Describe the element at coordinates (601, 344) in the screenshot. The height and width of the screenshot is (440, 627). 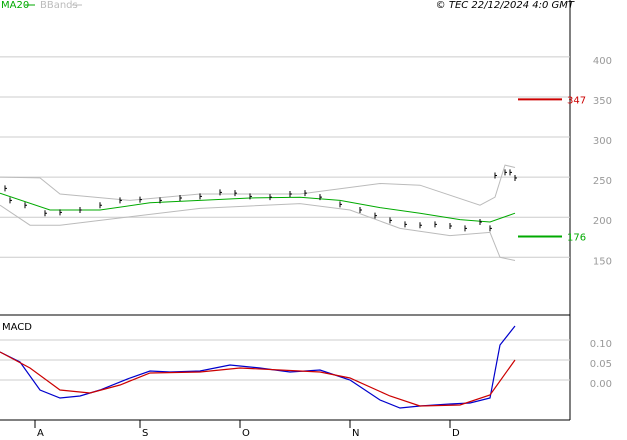
I see `y-tick-label: 0.10` at that location.